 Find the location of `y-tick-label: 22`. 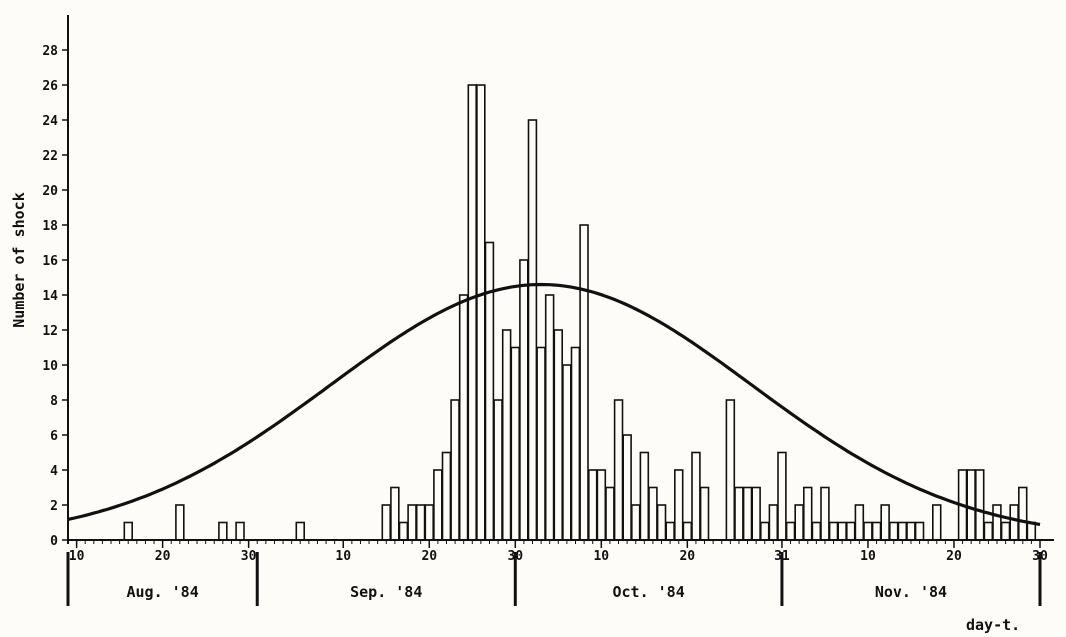

y-tick-label: 22 is located at coordinates (50, 156).